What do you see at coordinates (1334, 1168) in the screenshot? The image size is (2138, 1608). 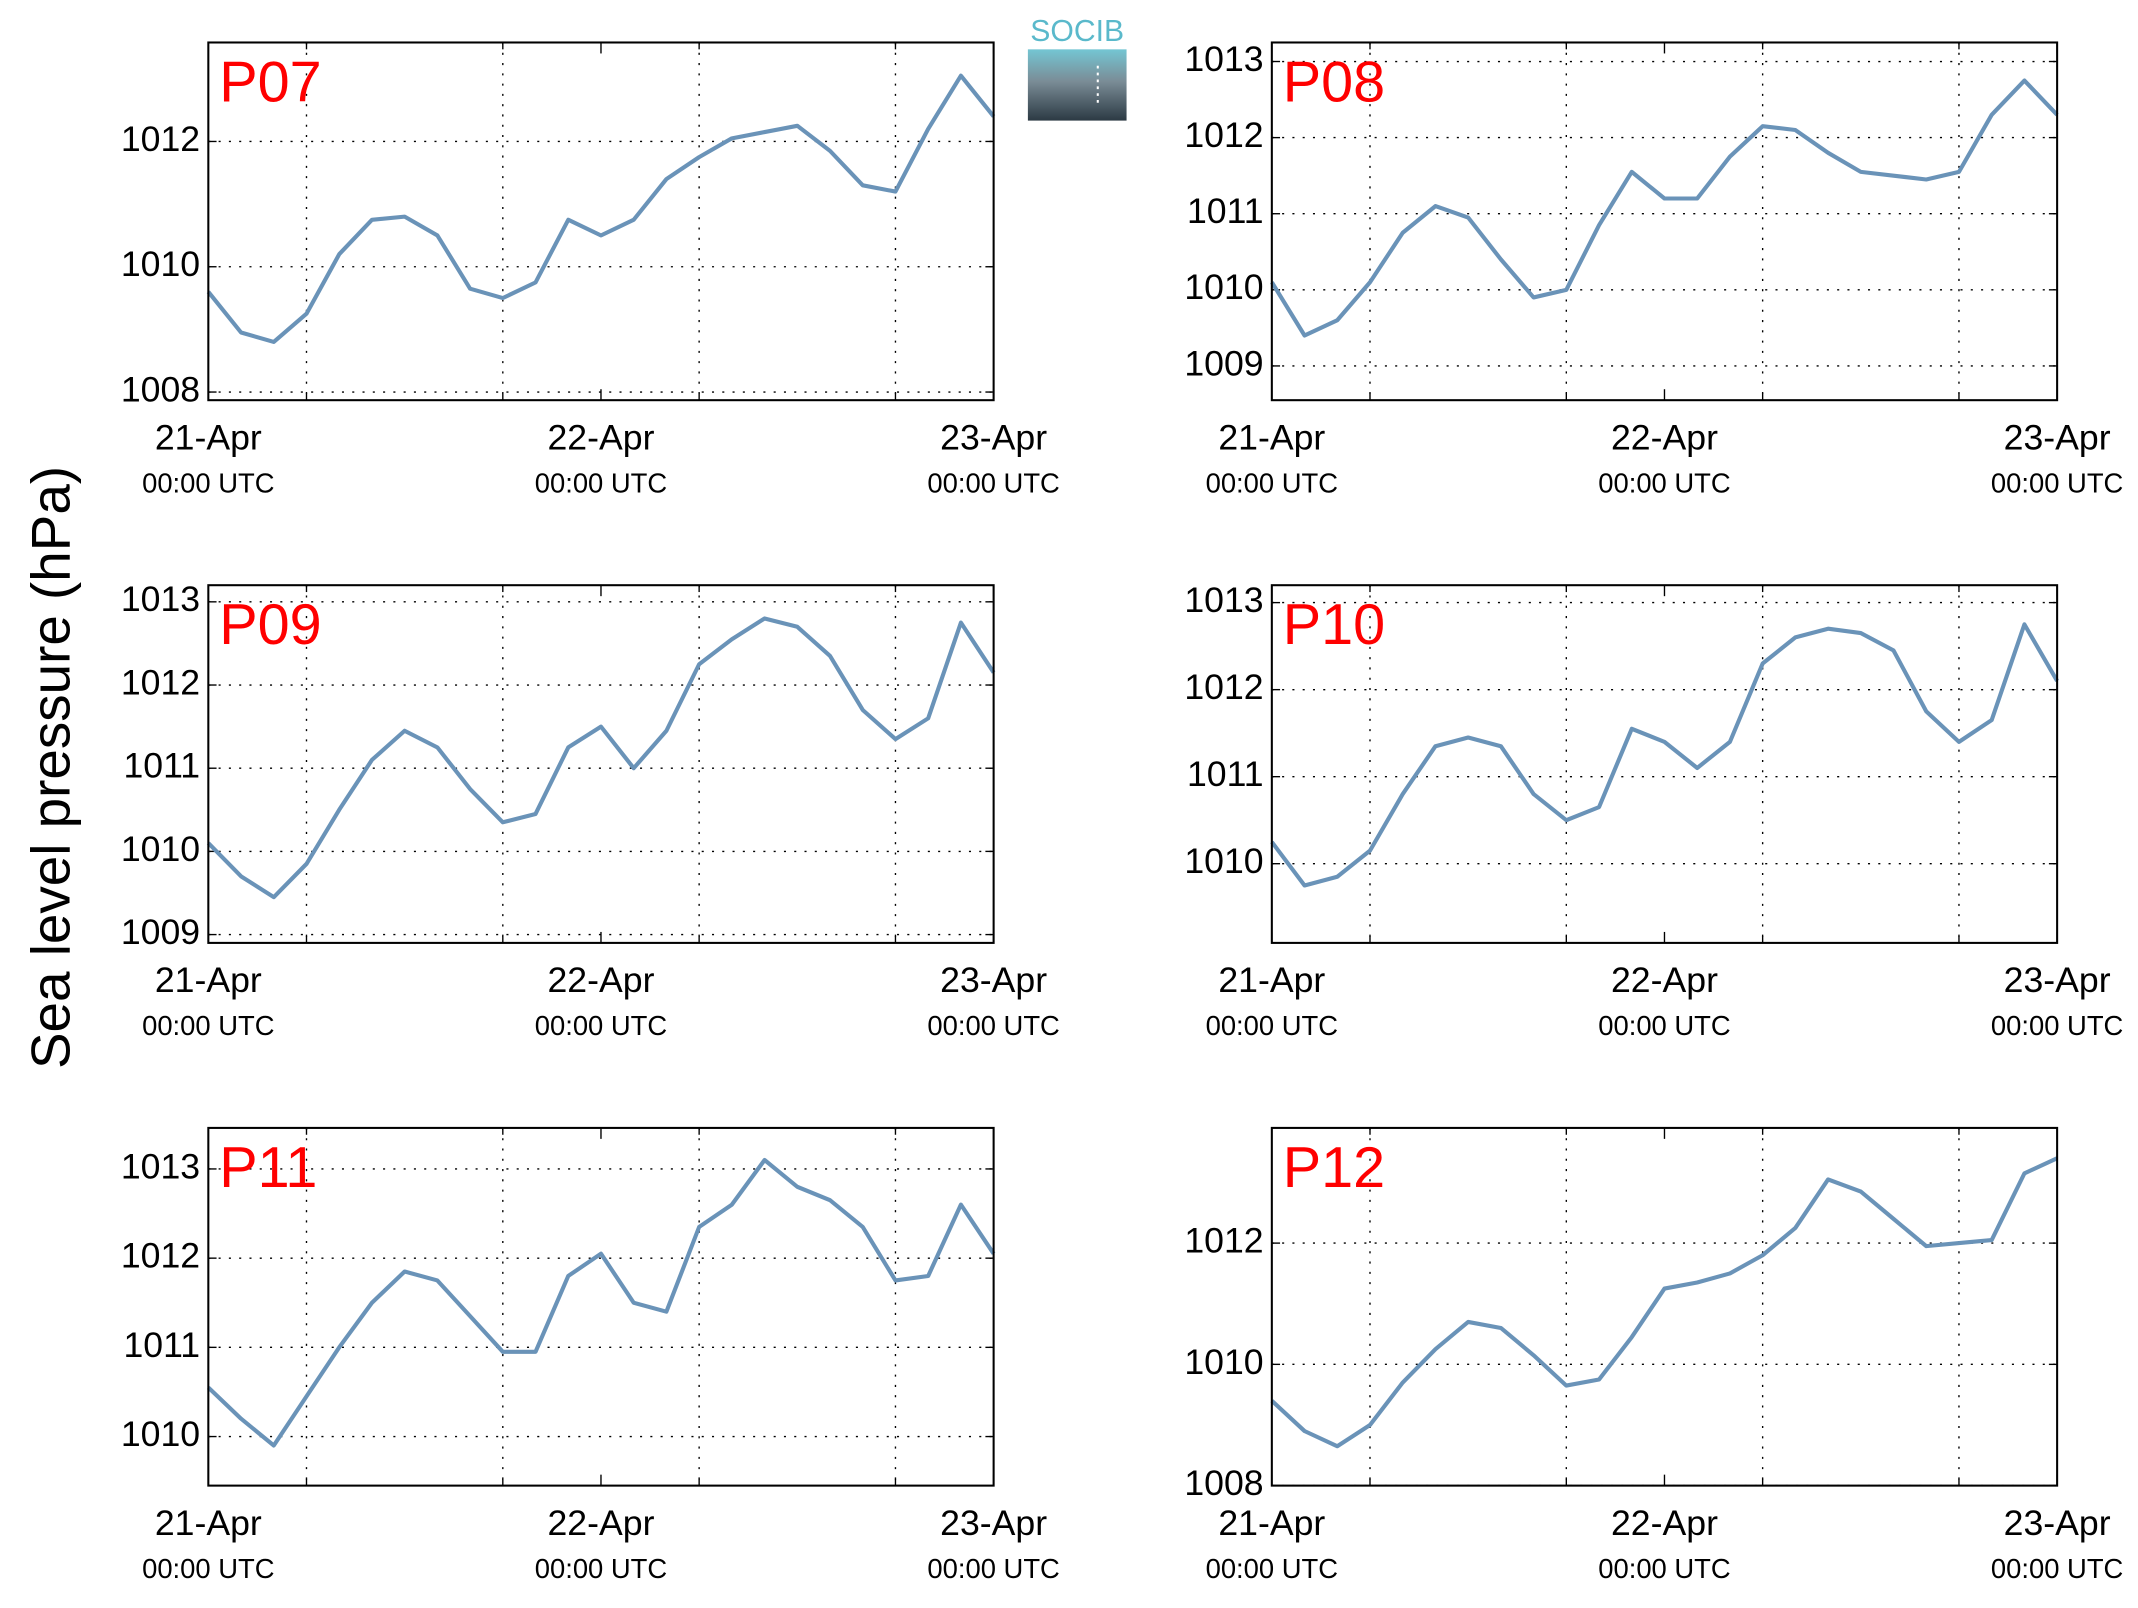 I see `panel-title: P12` at bounding box center [1334, 1168].